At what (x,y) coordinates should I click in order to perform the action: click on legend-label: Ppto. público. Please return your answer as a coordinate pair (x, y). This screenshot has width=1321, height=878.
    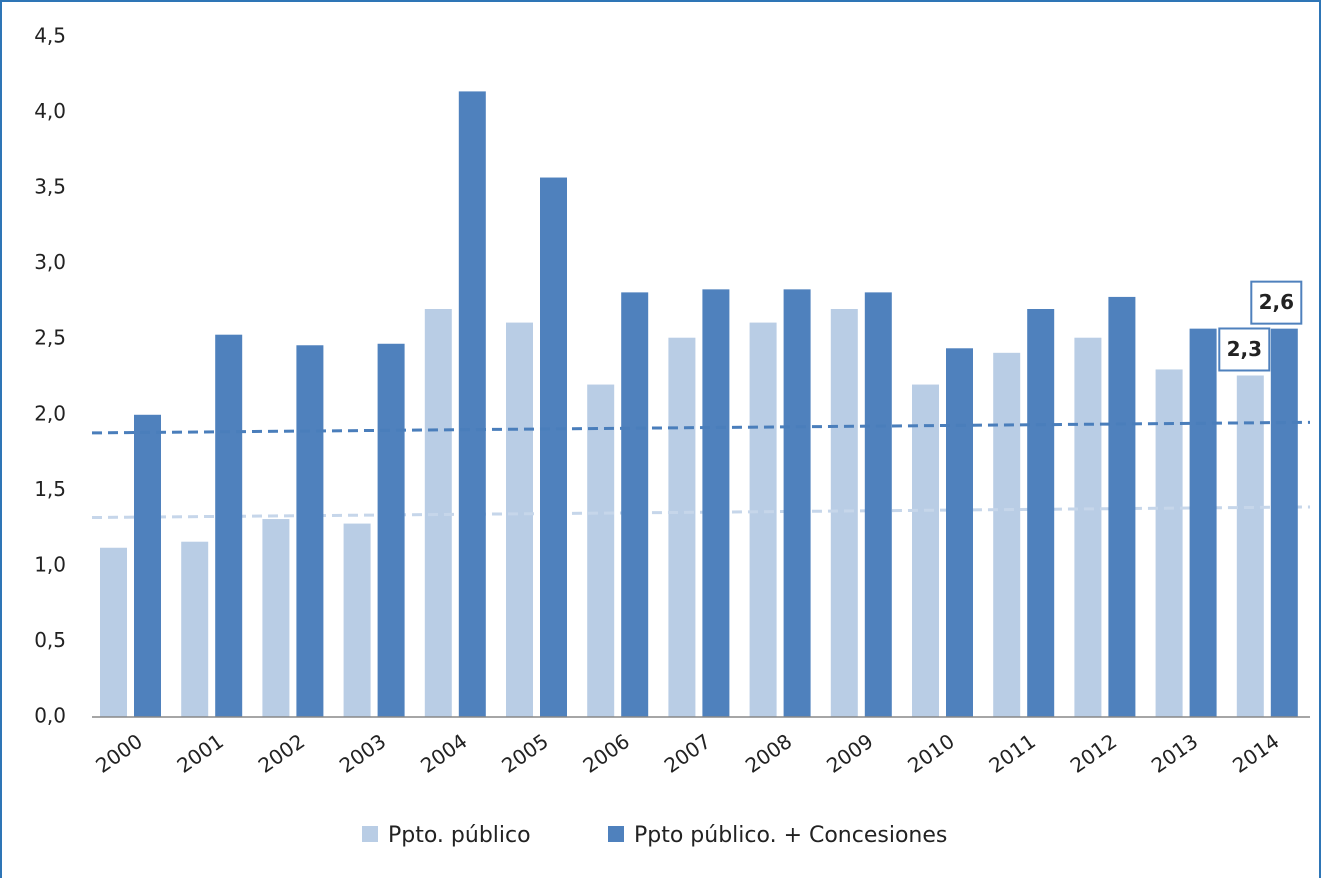
    Looking at the image, I should click on (459, 835).